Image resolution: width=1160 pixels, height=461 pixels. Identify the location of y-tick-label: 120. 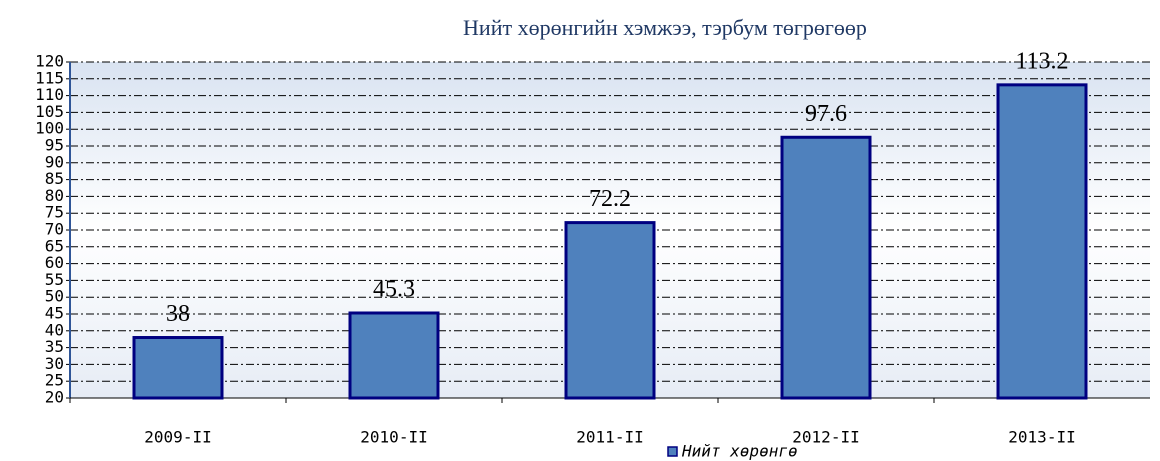
(49, 61).